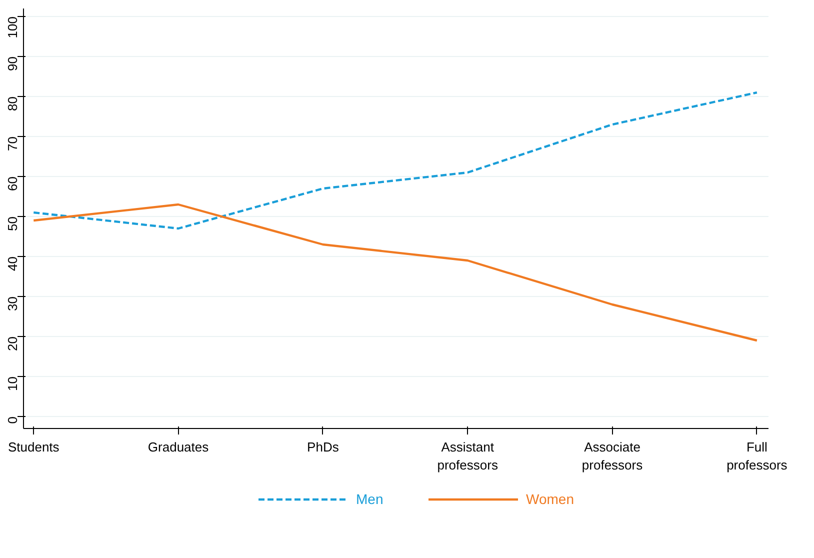  What do you see at coordinates (12, 303) in the screenshot?
I see `y-tick-label: 30` at bounding box center [12, 303].